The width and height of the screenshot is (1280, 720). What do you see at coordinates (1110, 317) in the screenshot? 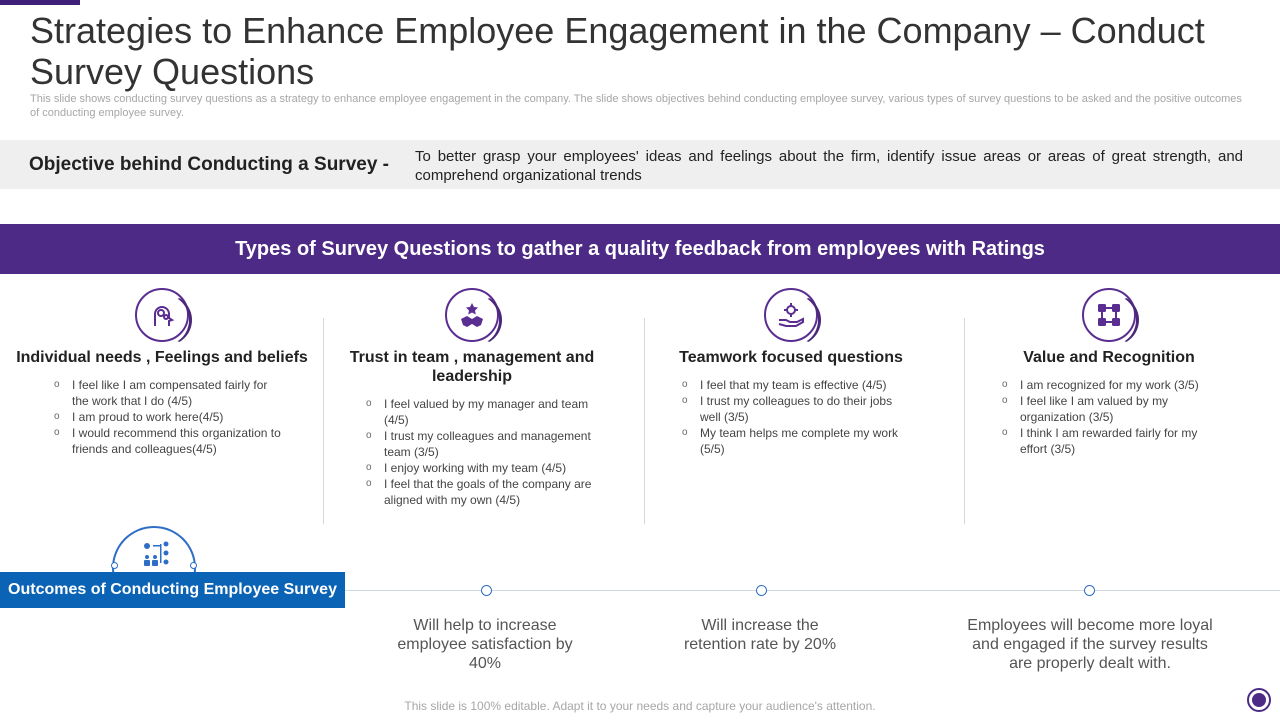
I see `linked-squares-icon` at bounding box center [1110, 317].